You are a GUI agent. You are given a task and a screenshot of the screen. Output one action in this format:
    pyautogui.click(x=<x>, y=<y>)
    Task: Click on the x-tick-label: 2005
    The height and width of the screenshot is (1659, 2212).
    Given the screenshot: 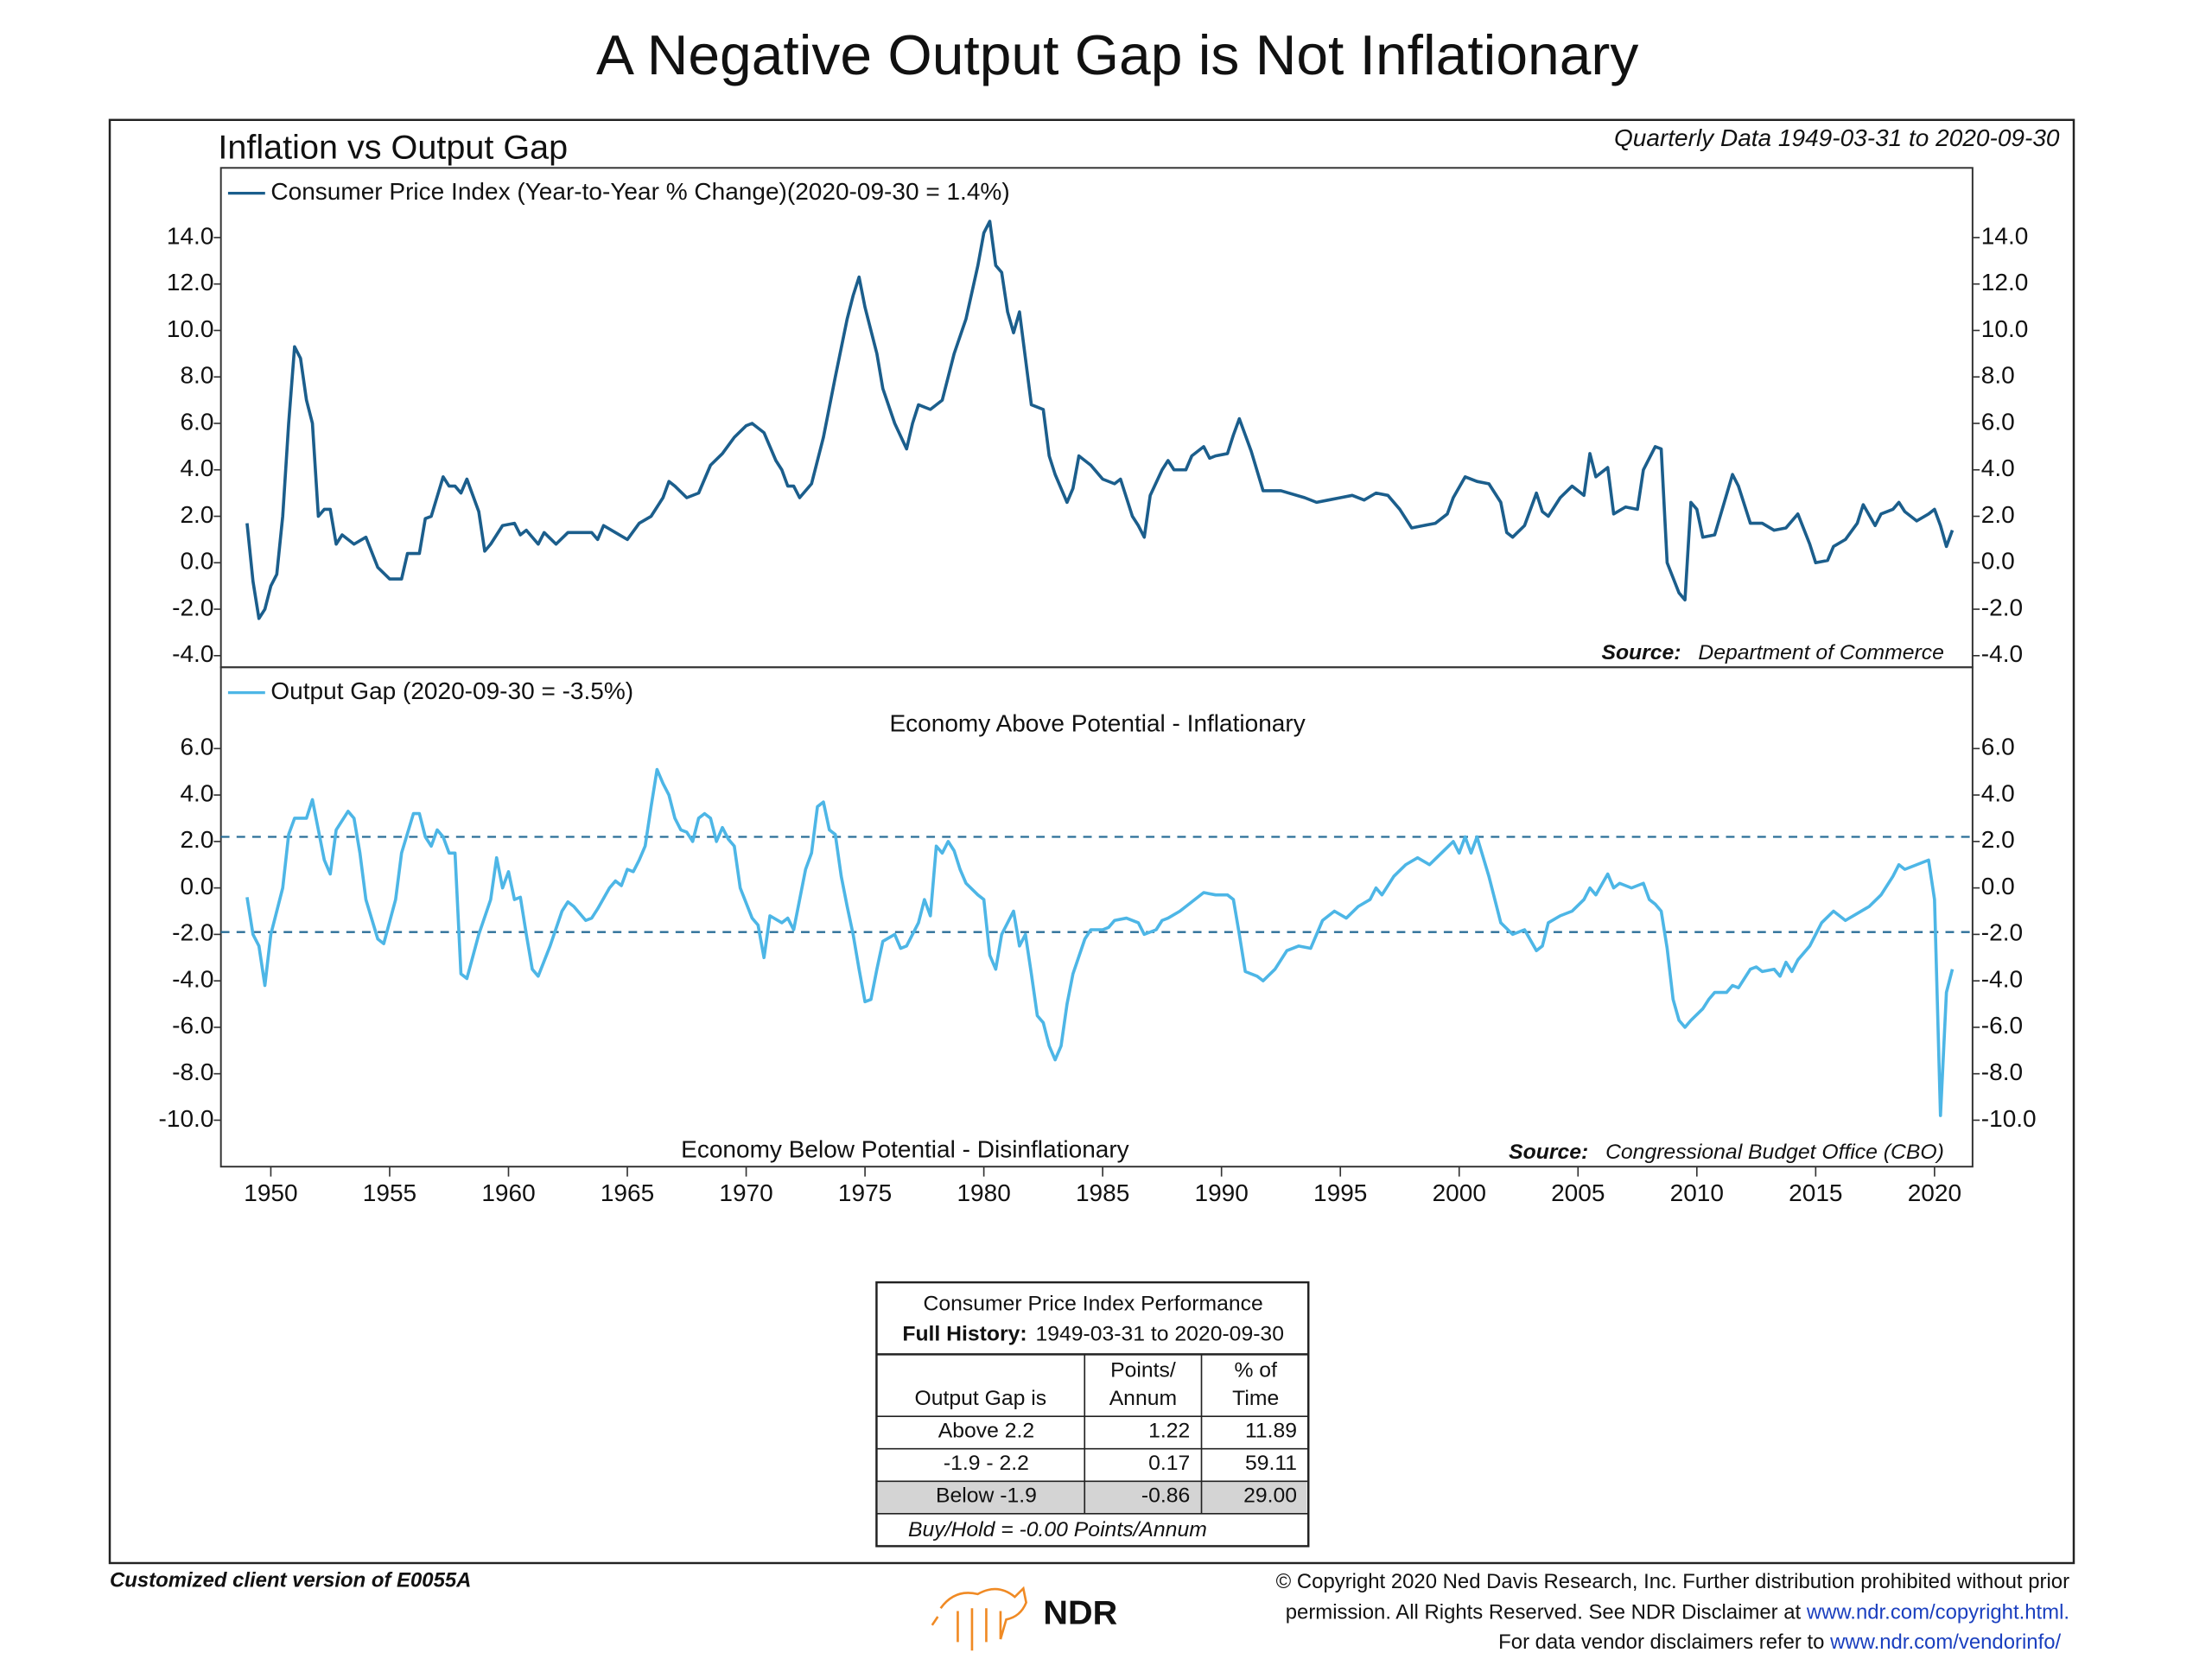 What is the action you would take?
    pyautogui.click(x=1578, y=1192)
    